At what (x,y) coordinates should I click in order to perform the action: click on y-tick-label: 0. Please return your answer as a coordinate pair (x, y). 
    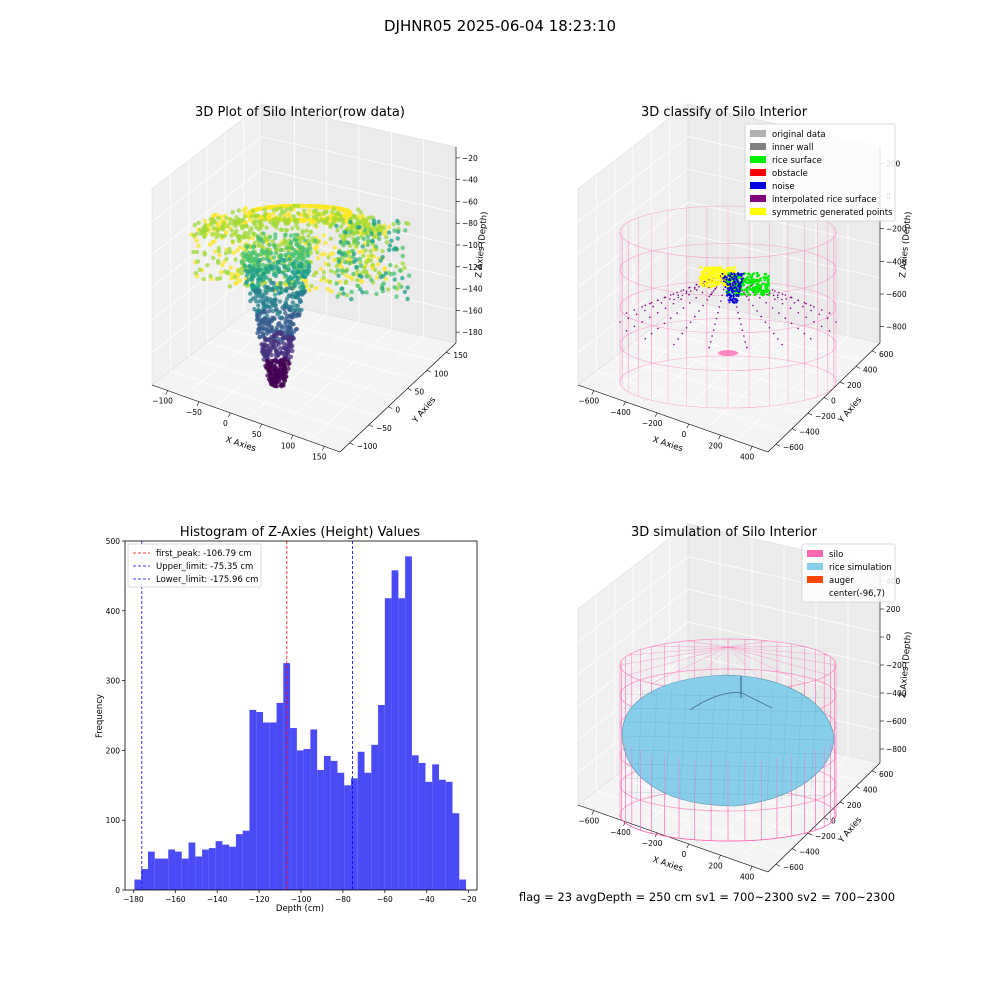
    Looking at the image, I should click on (397, 410).